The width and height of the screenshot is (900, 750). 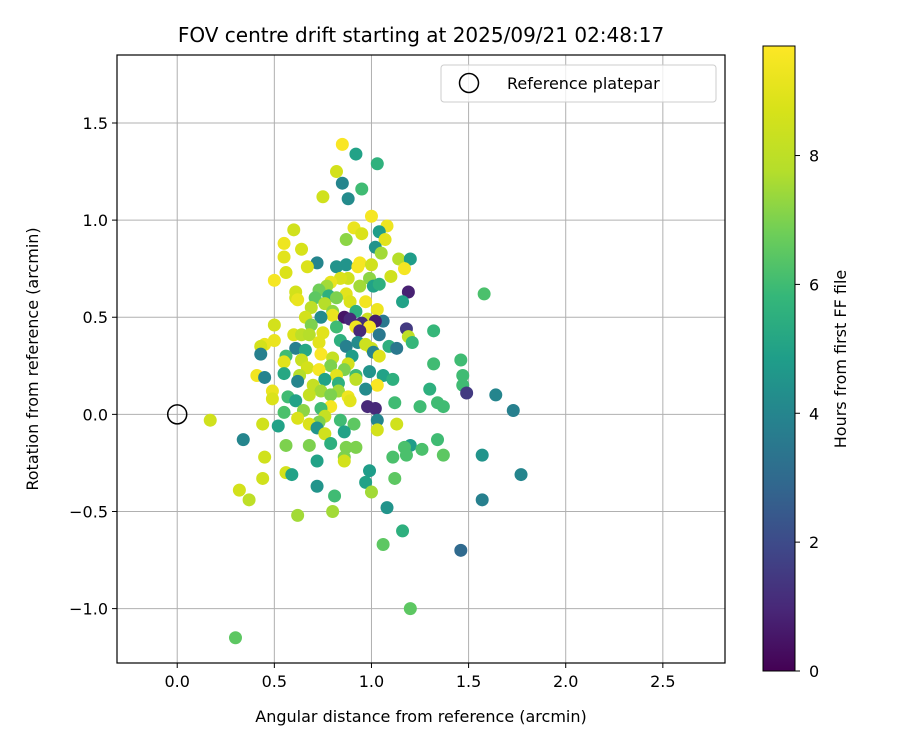 What do you see at coordinates (274, 681) in the screenshot?
I see `x-tick-label: 0.5` at bounding box center [274, 681].